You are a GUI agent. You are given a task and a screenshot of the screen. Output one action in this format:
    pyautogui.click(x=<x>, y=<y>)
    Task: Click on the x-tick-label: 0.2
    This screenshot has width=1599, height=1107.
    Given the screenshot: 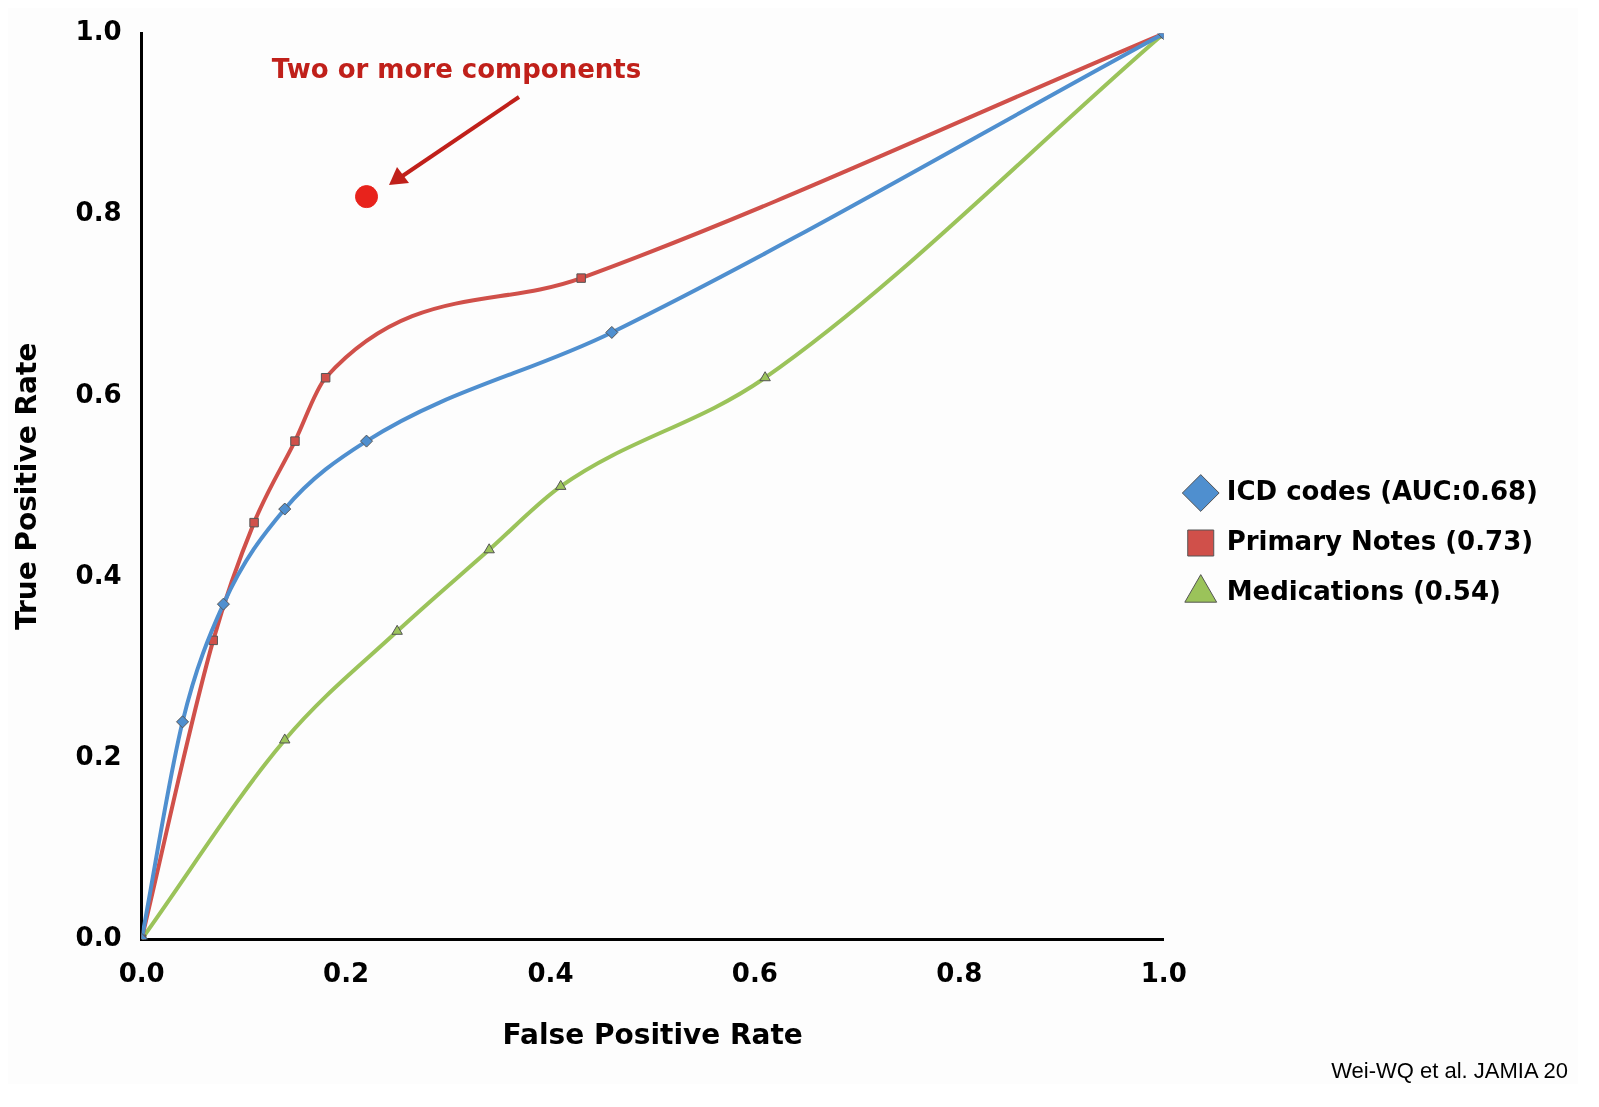 What is the action you would take?
    pyautogui.click(x=346, y=972)
    